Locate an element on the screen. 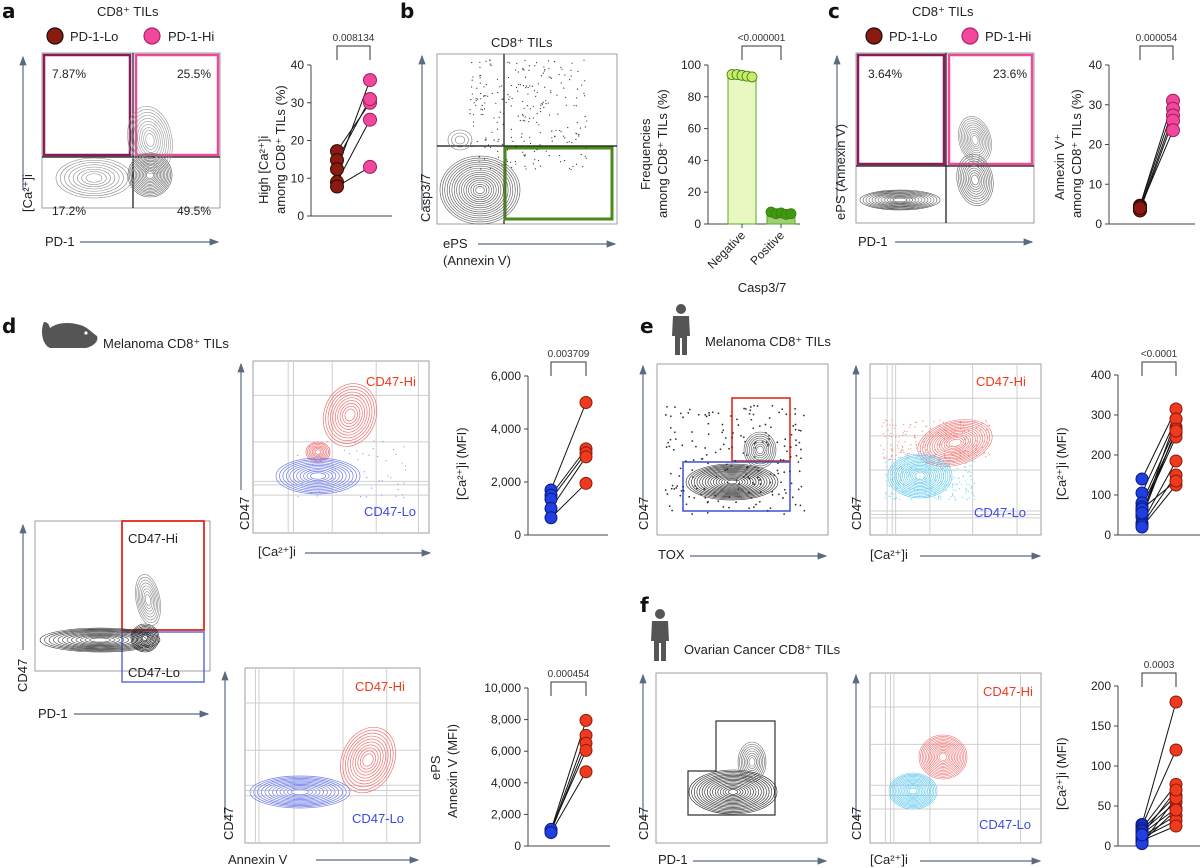 The width and height of the screenshot is (1200, 868). paired-plot-e: 0 100 200 300 400 <0.0001 is located at coordinates (1145, 445).